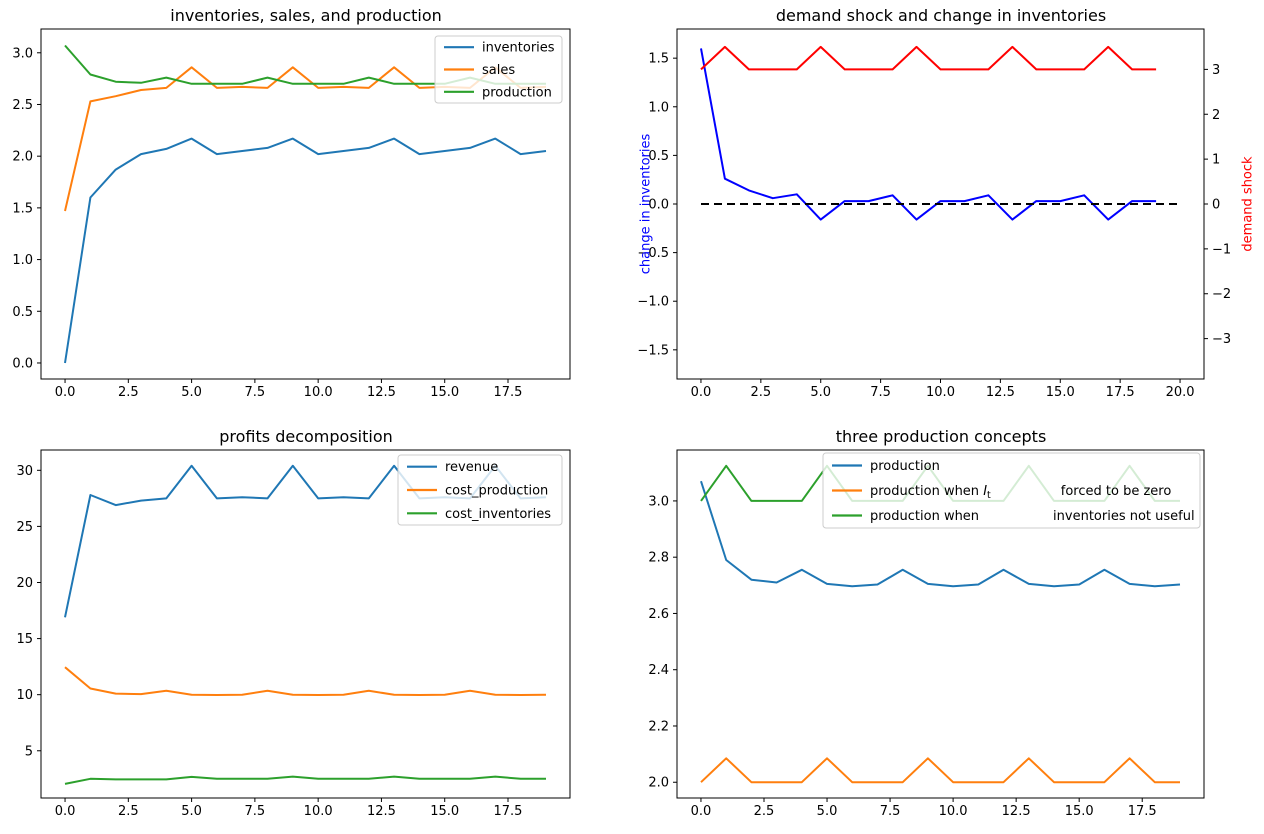  I want to click on y-tick-label: 20, so click(24, 583).